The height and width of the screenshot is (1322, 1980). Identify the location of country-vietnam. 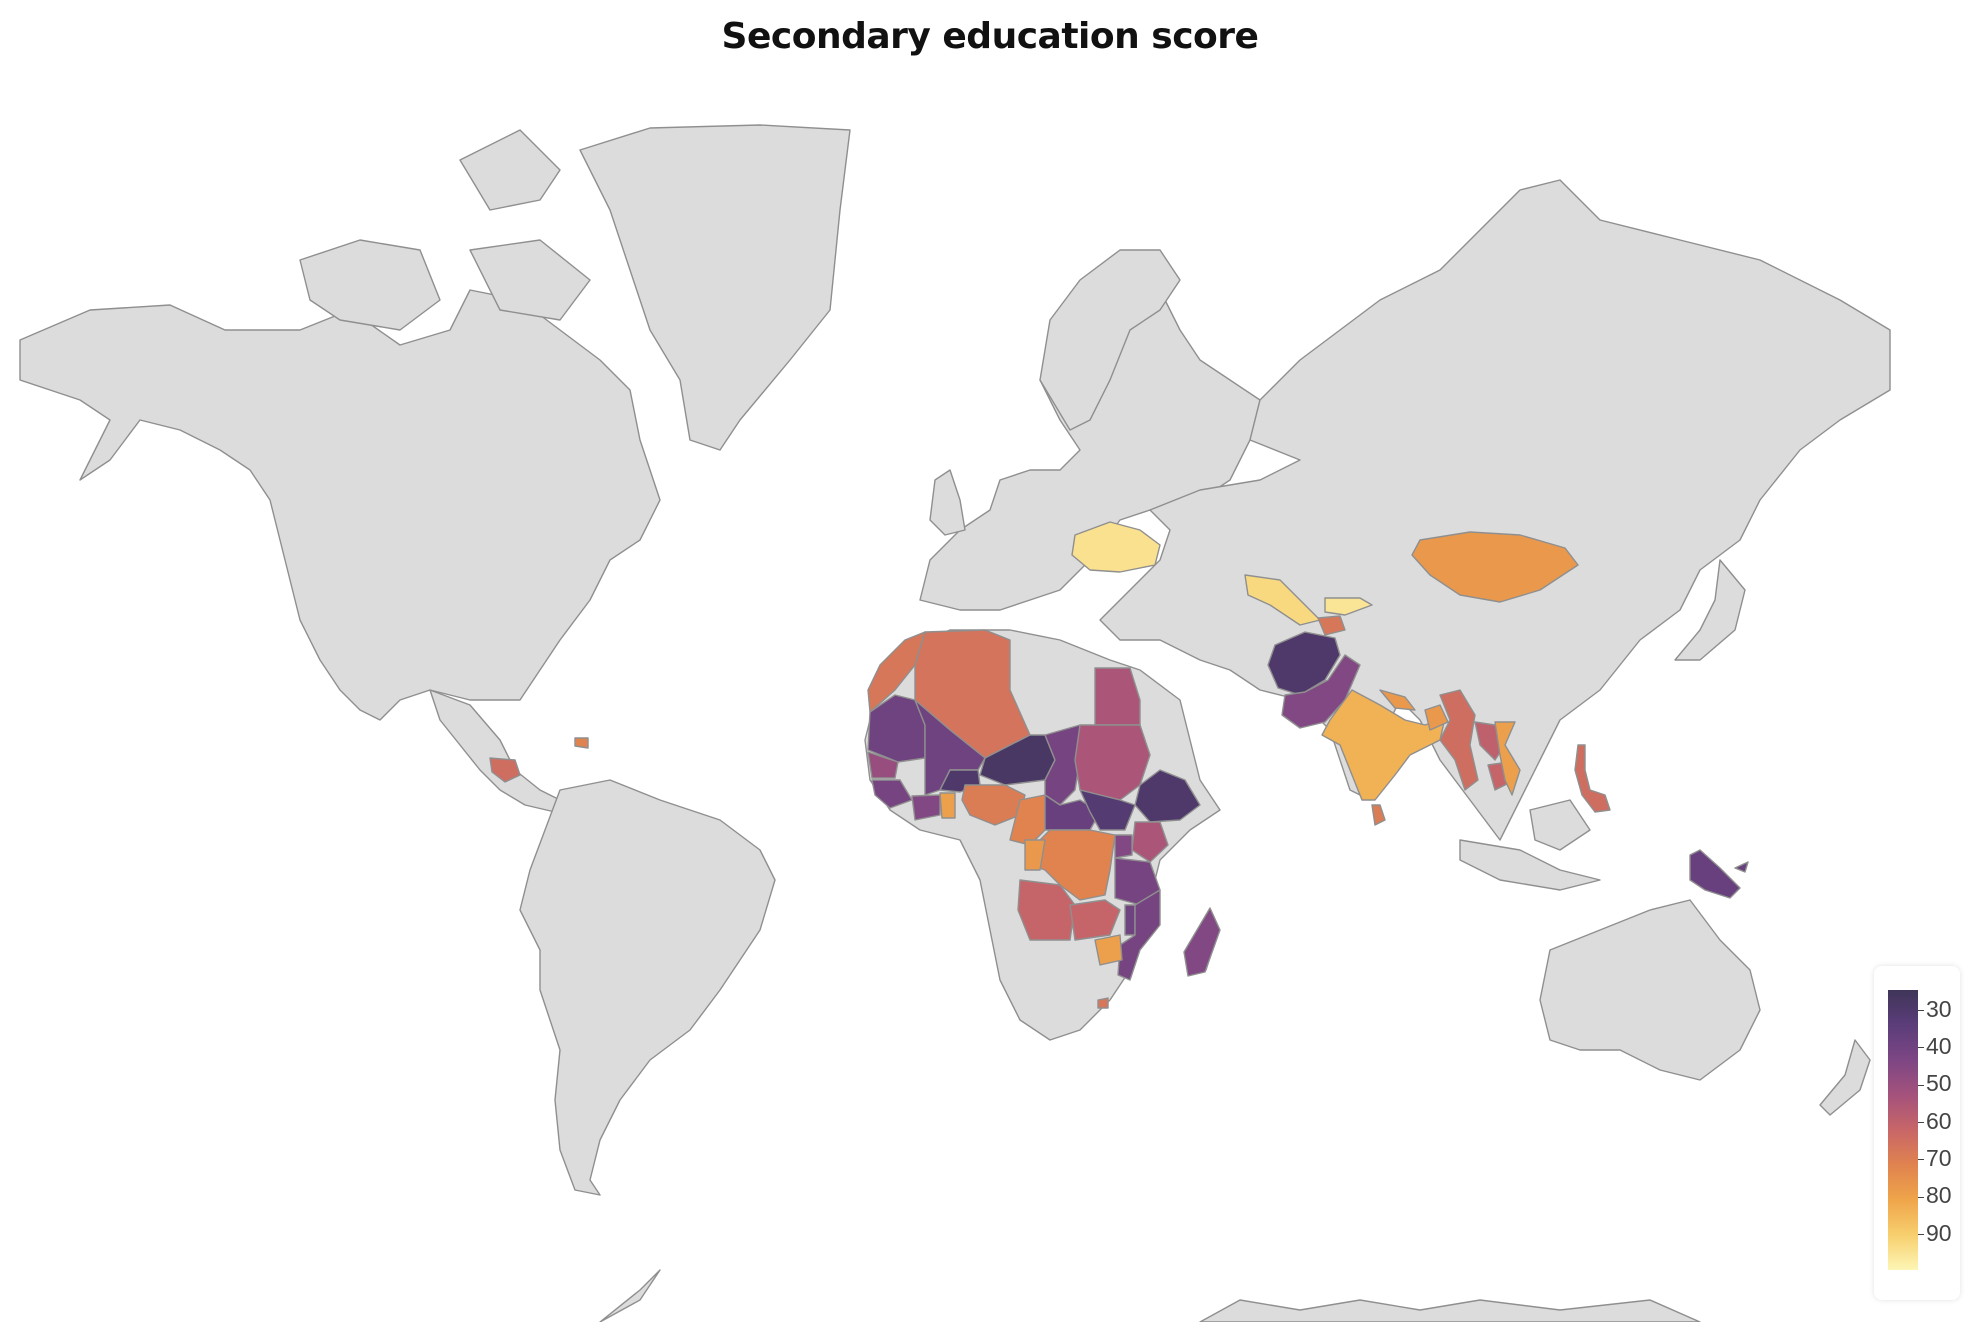
(1507, 758).